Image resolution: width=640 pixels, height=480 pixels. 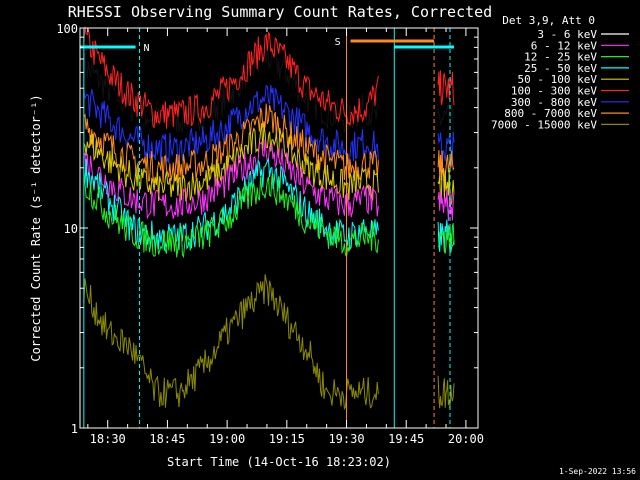 What do you see at coordinates (560, 57) in the screenshot?
I see `legend-entry-label: 12 - 25 keV` at bounding box center [560, 57].